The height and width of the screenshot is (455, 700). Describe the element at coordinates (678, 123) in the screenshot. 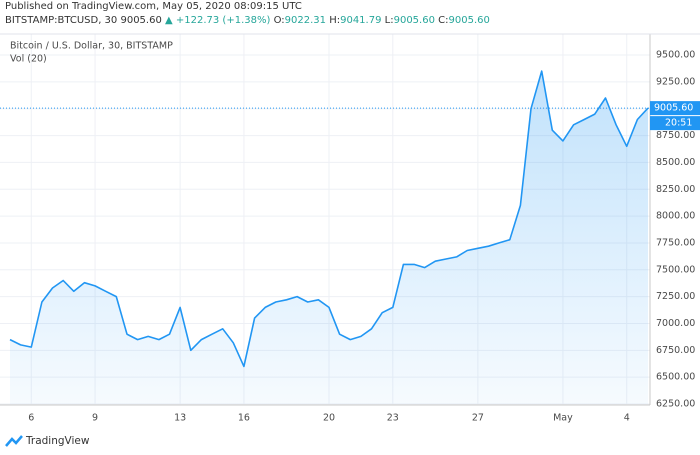

I see `time-badge-label: 20:51` at that location.